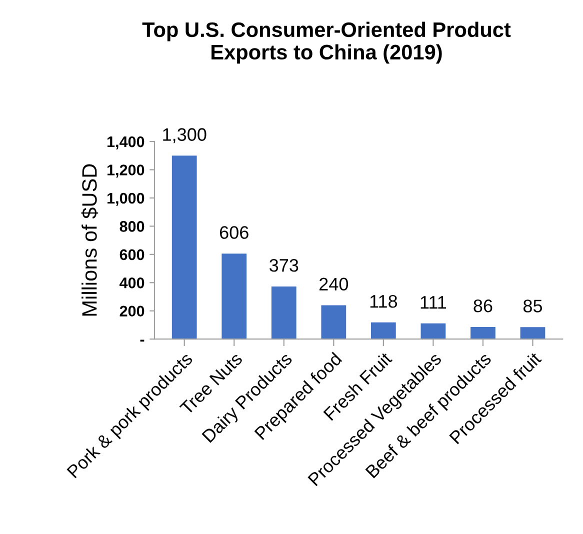 The image size is (583, 534). What do you see at coordinates (132, 254) in the screenshot?
I see `y-tick-label: 600` at bounding box center [132, 254].